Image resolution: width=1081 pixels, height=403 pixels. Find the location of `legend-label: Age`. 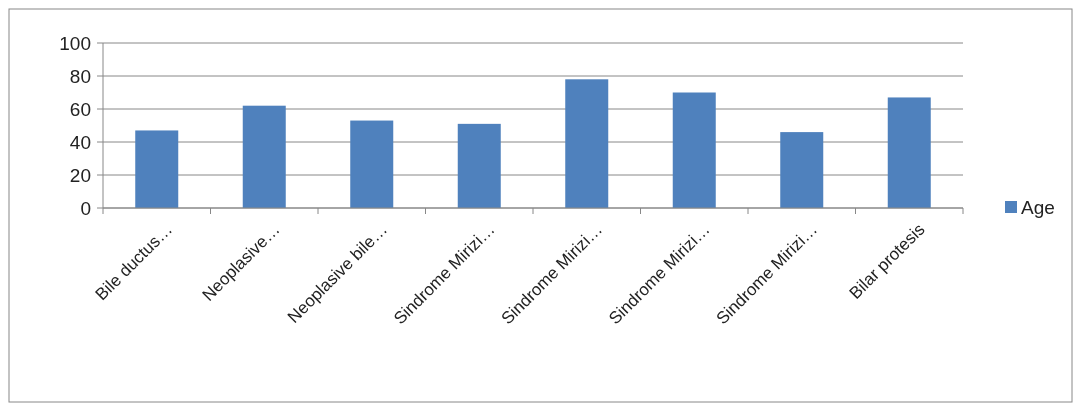

legend-label: Age is located at coordinates (1038, 207).